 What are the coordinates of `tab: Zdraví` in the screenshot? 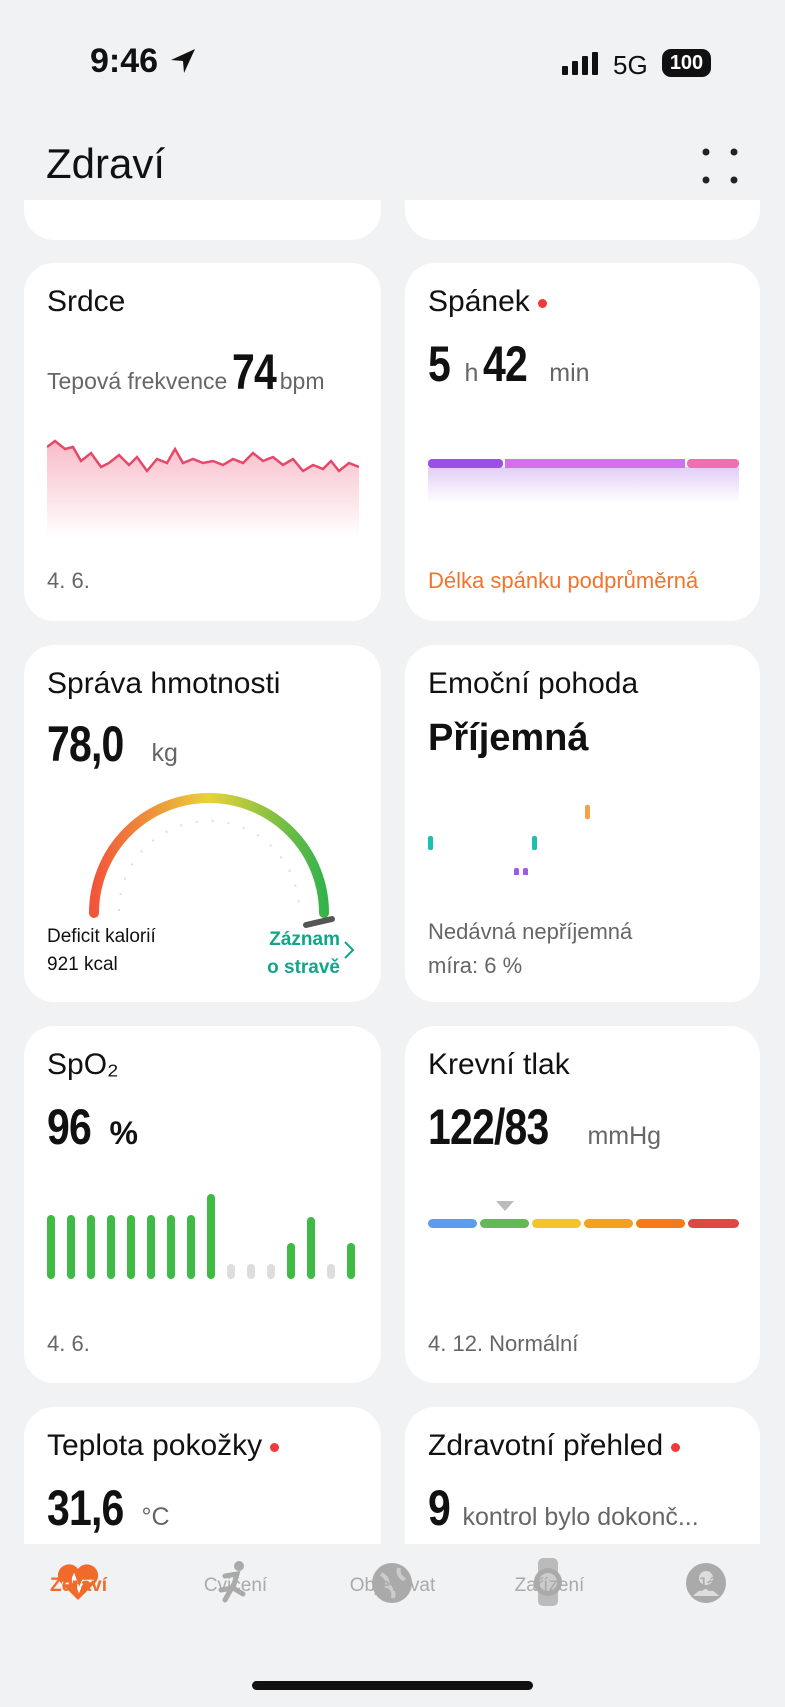 It's located at (78, 1585).